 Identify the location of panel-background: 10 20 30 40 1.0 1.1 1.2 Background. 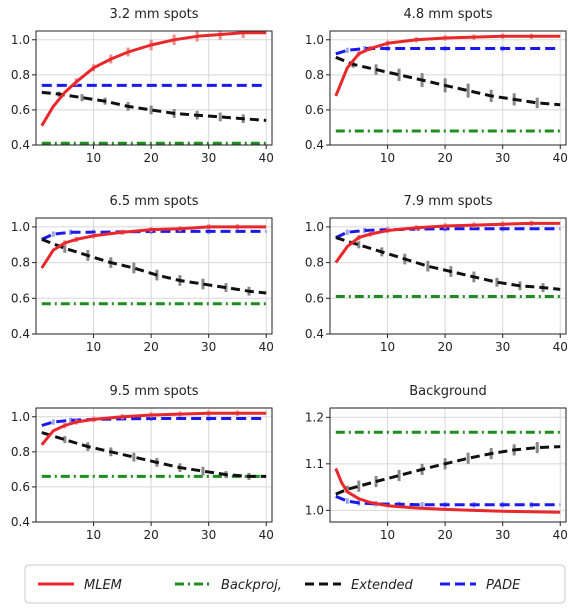
(436, 463).